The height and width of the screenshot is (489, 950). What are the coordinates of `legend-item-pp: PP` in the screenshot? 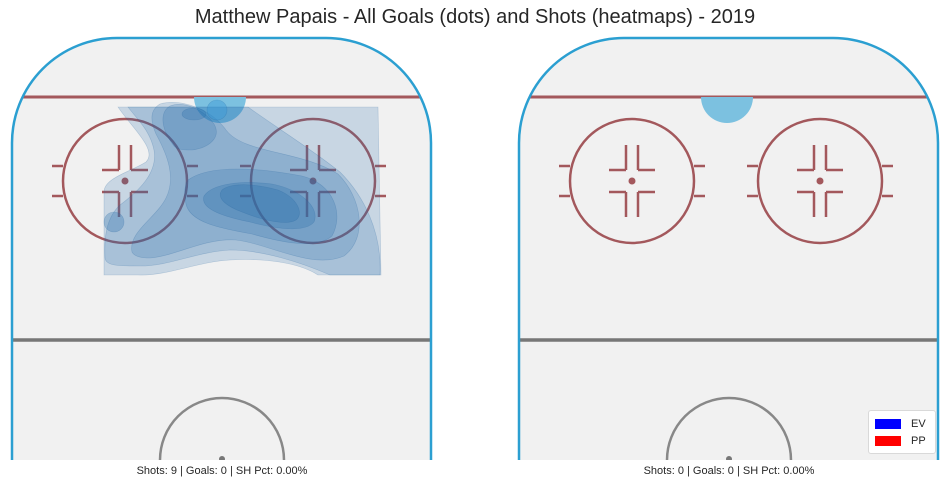 It's located at (900, 441).